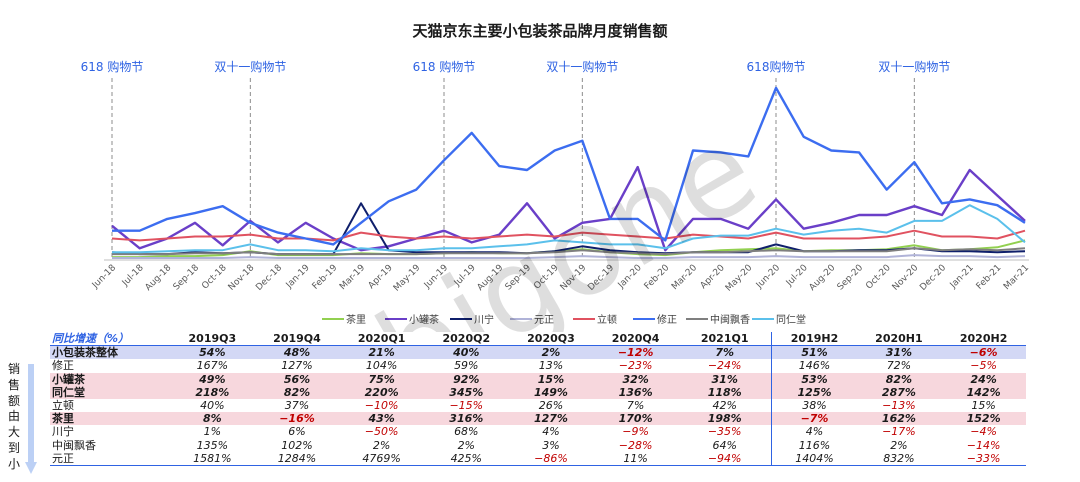  Describe the element at coordinates (906, 278) in the screenshot. I see `x-tick-label: Nov-20` at that location.